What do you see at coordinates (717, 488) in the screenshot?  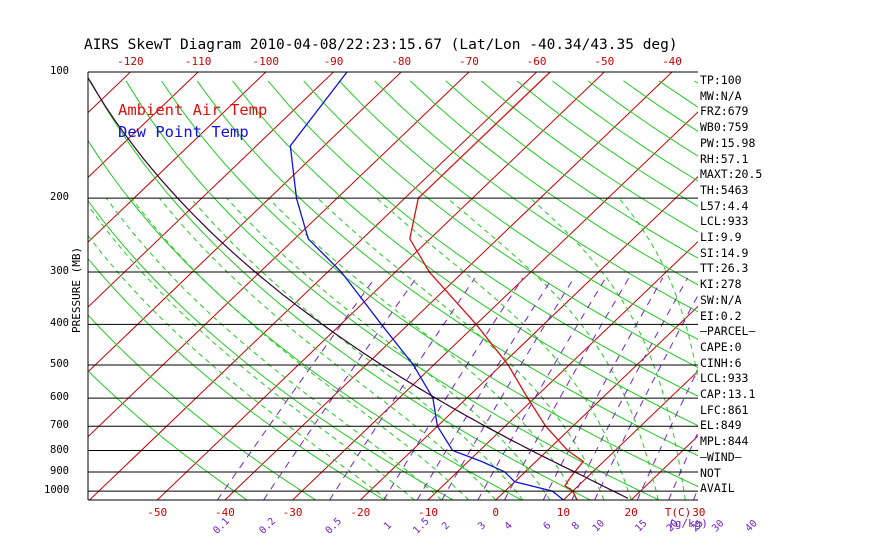 I see `stability-index-row: AVAIL` at bounding box center [717, 488].